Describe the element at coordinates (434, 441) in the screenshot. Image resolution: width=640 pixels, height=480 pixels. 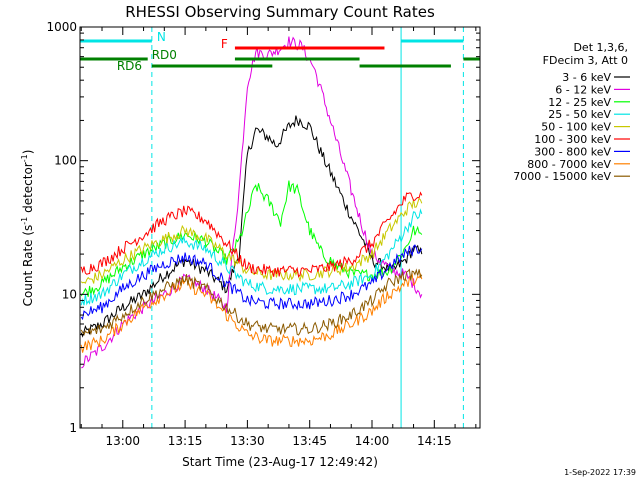
I see `x-tick-label: 14:15` at that location.